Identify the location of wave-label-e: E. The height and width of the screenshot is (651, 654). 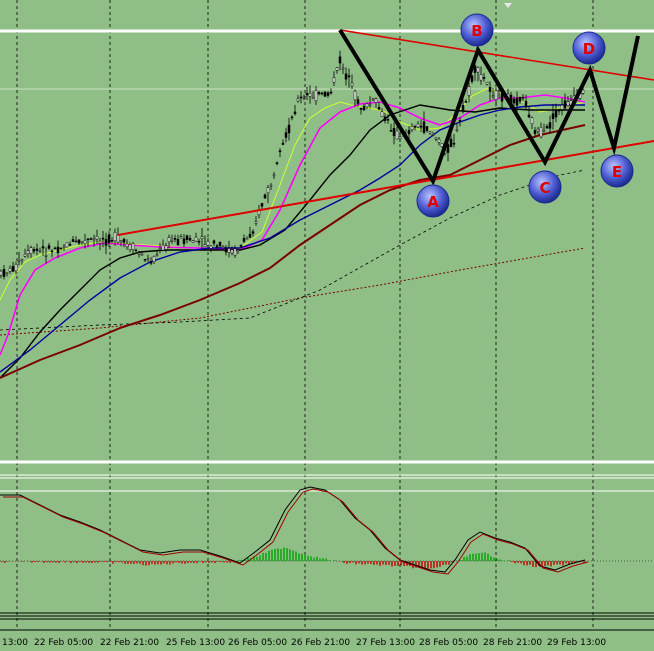
(617, 171).